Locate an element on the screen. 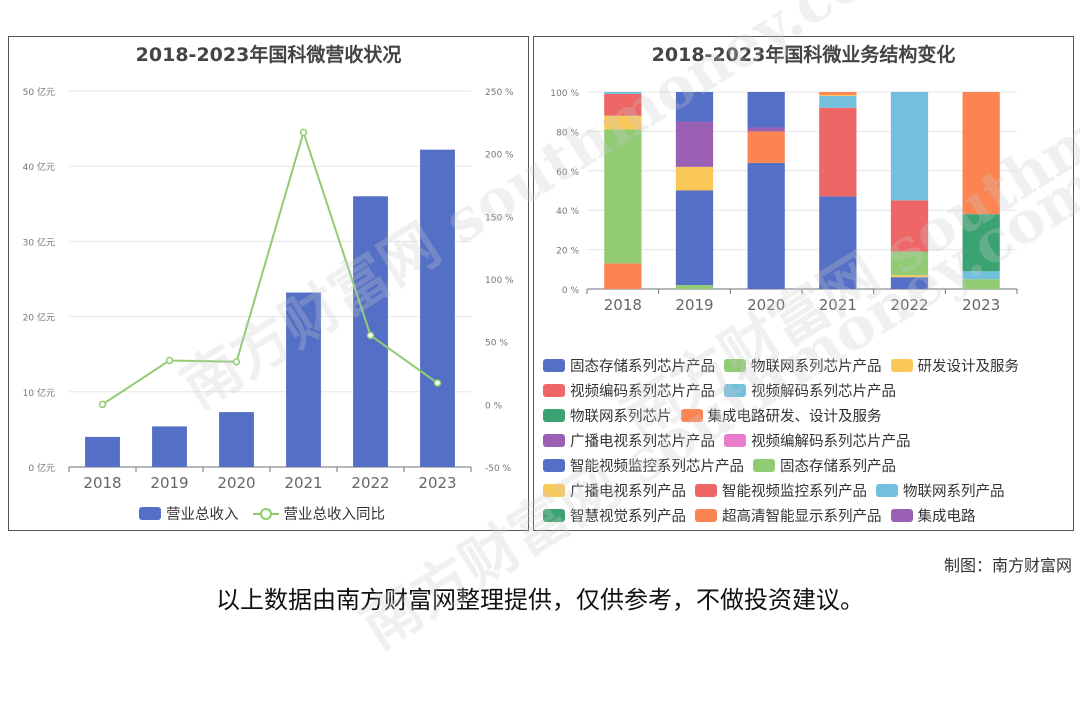  legend-item: 物联网系列产品 is located at coordinates (940, 490).